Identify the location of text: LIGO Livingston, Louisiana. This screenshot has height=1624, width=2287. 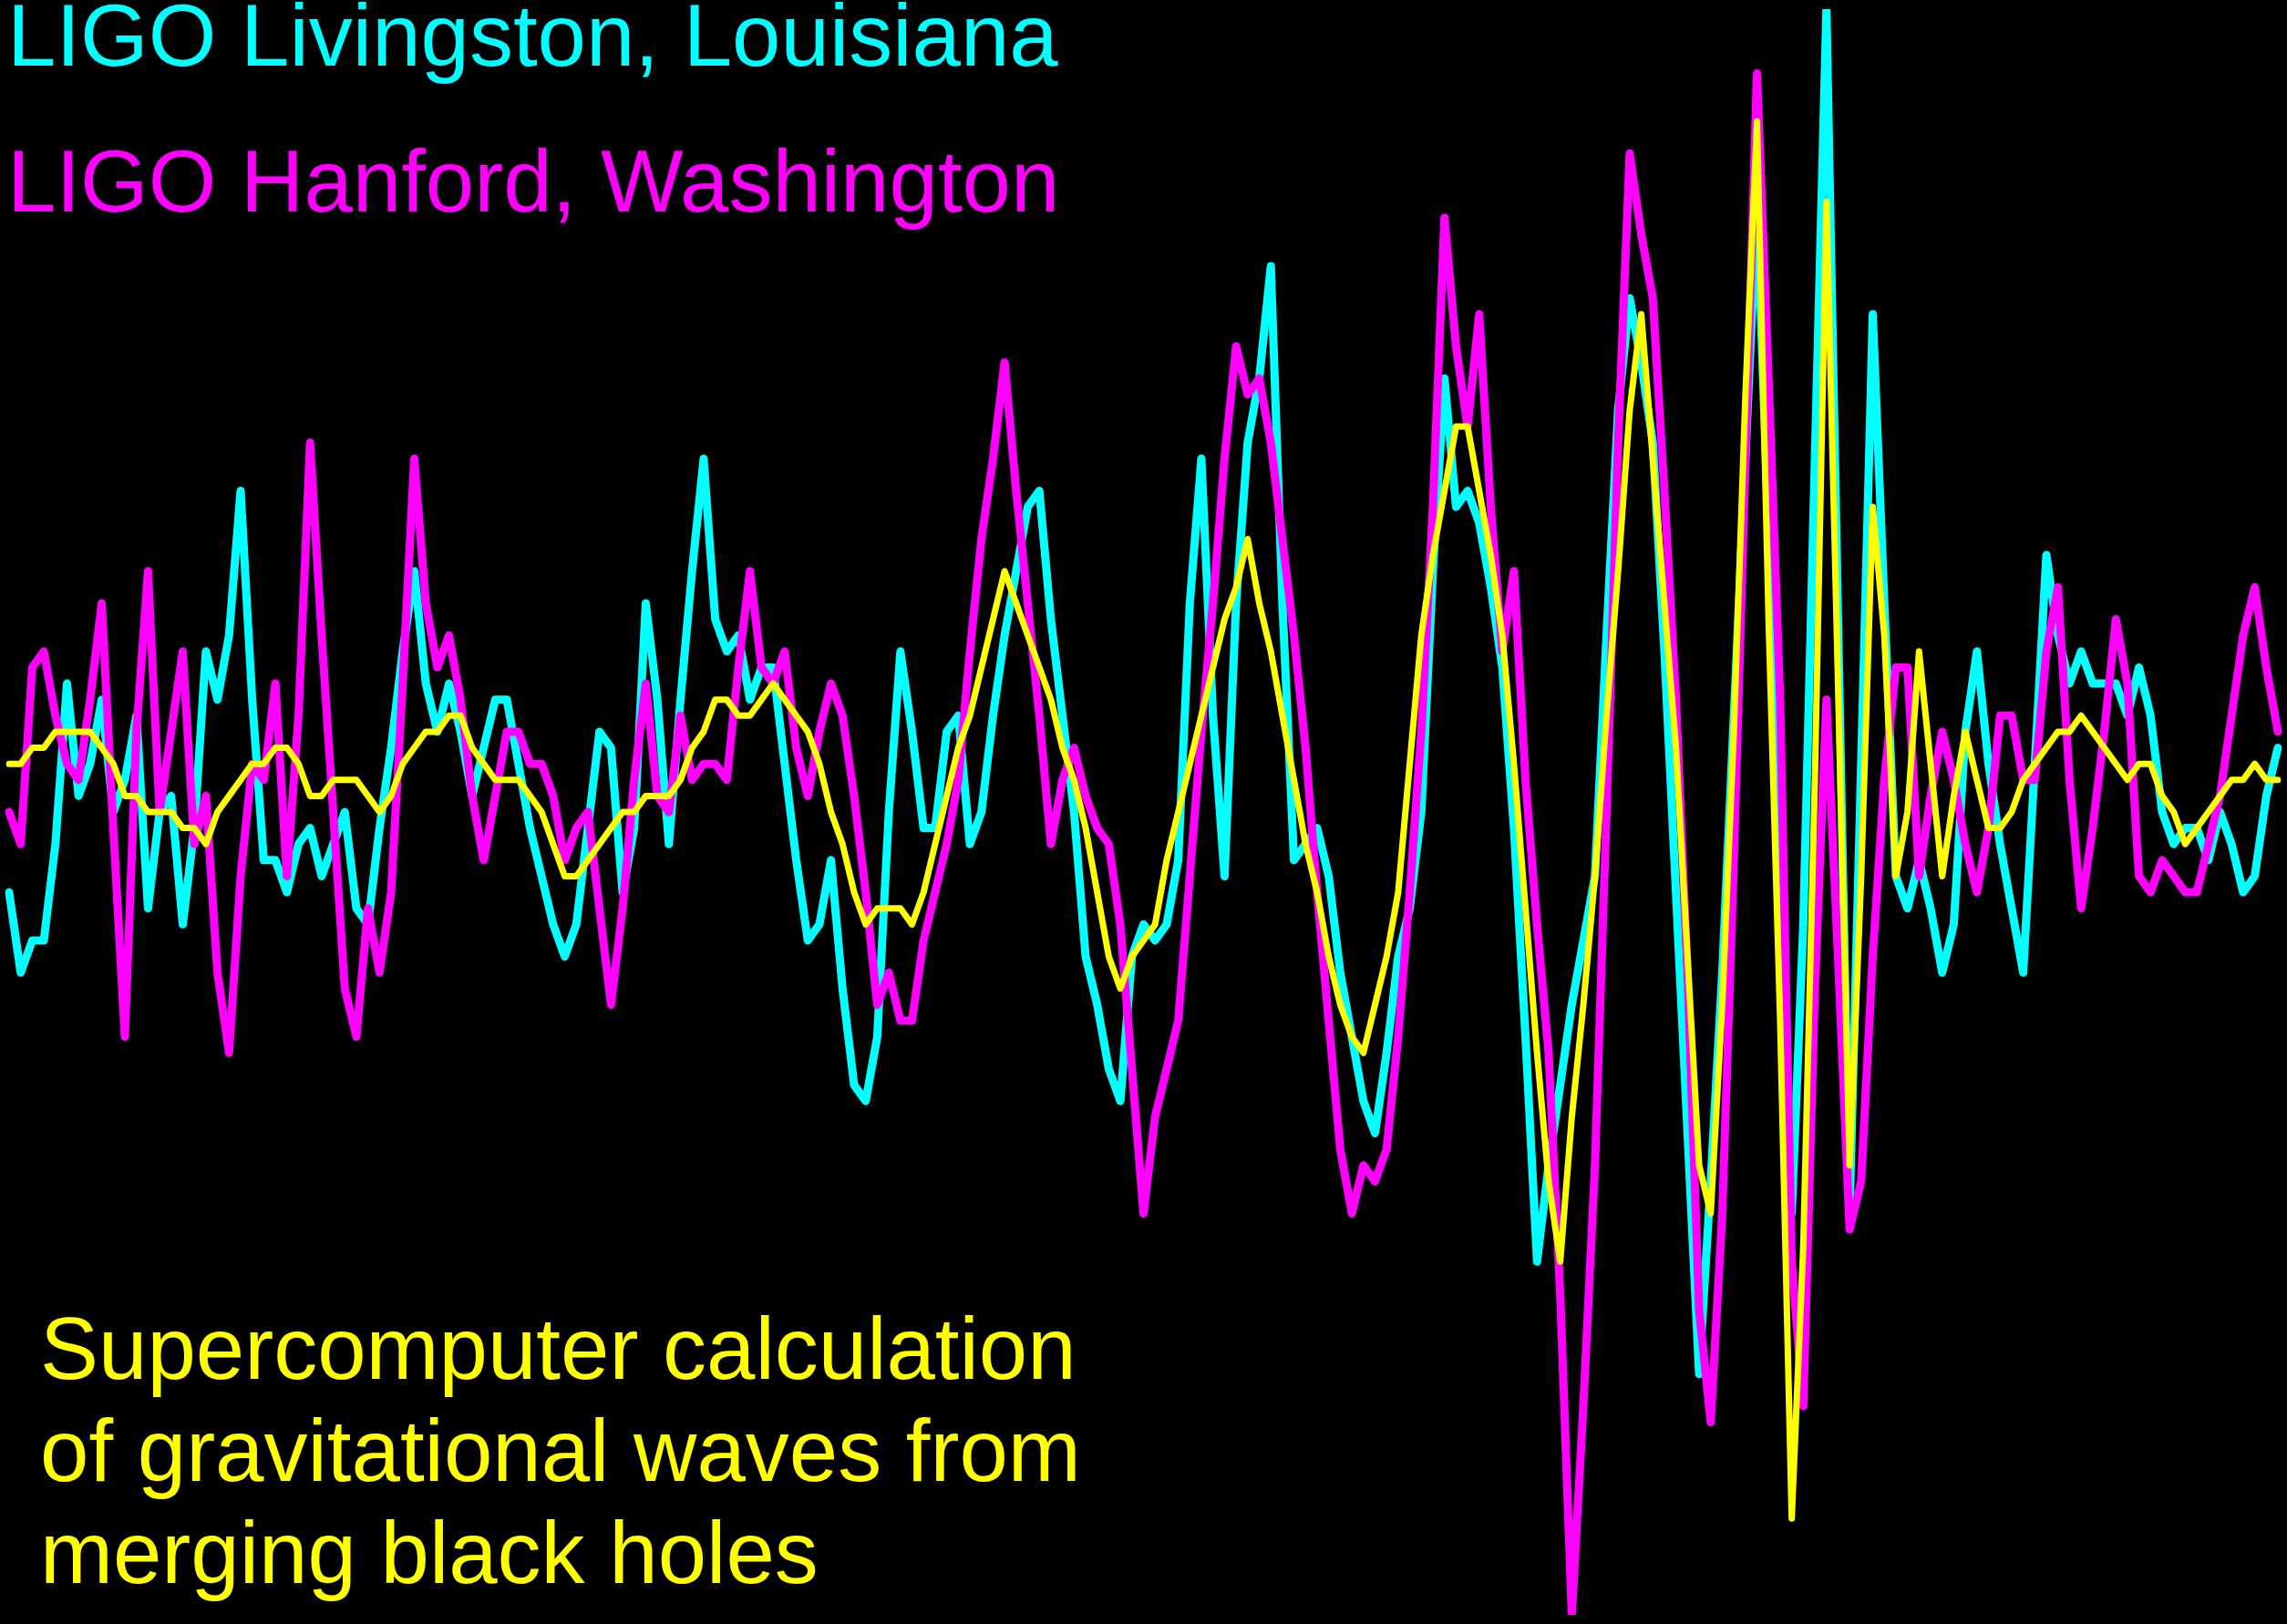
(533, 43).